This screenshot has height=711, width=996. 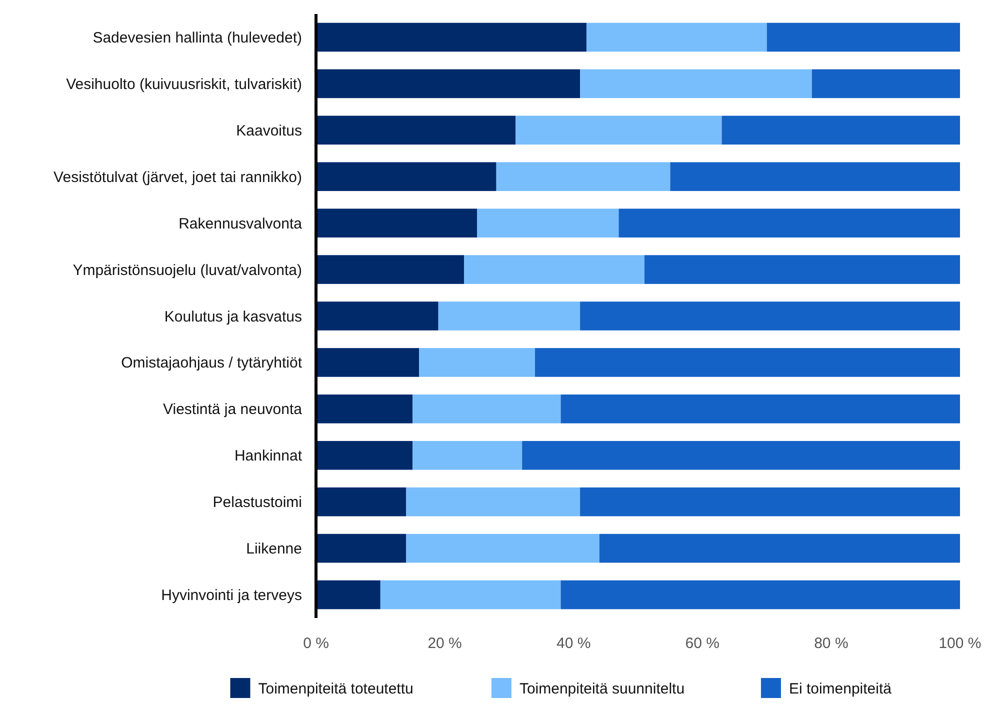 What do you see at coordinates (445, 643) in the screenshot?
I see `x-tick-label: 20 %` at bounding box center [445, 643].